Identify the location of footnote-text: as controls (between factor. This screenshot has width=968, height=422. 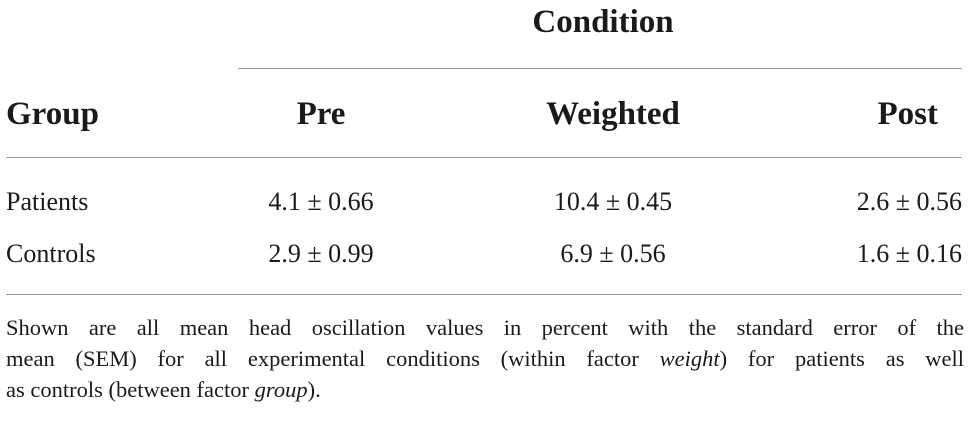
(130, 389).